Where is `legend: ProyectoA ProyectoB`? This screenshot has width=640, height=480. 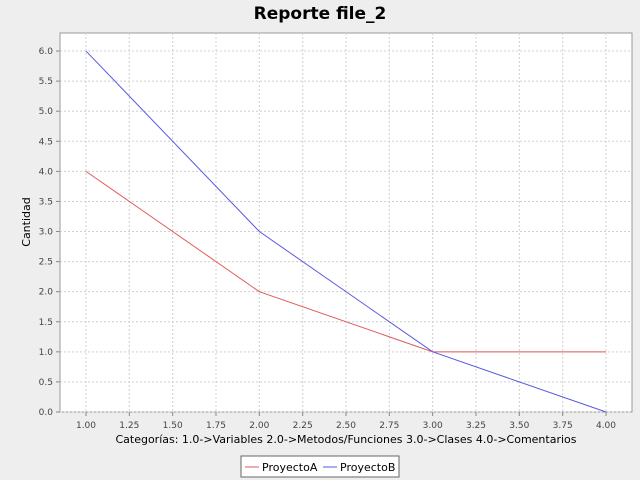 legend: ProyectoA ProyectoB is located at coordinates (320, 466).